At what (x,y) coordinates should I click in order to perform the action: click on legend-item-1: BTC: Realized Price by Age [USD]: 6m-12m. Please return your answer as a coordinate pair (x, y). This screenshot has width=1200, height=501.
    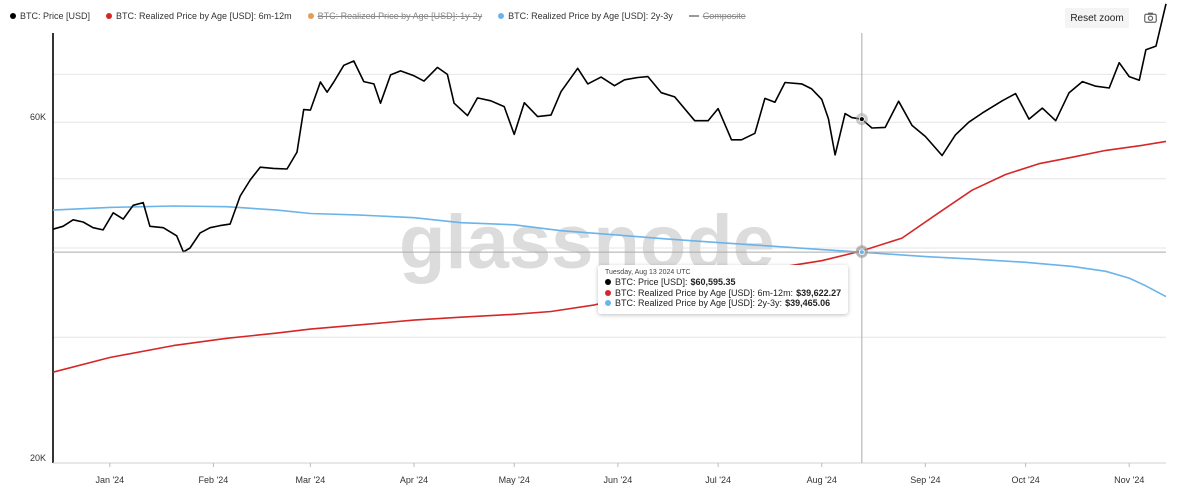
    Looking at the image, I should click on (199, 16).